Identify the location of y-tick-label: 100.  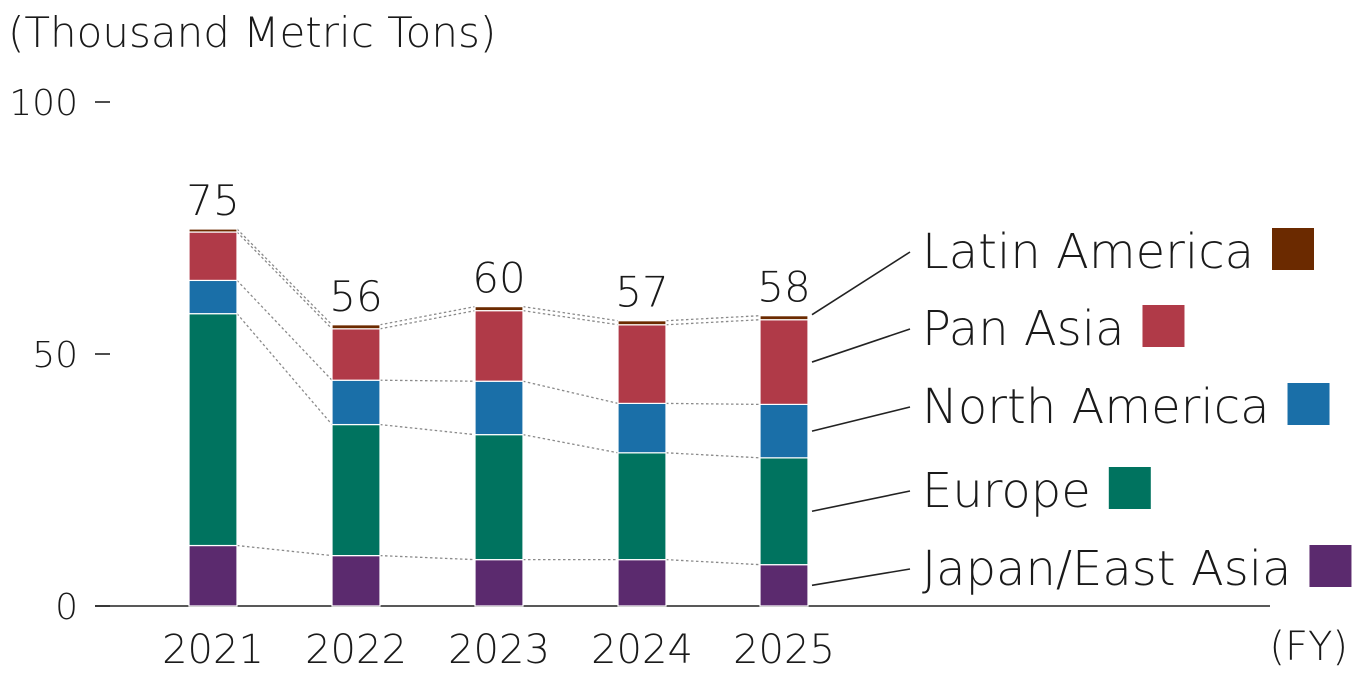
(43, 103).